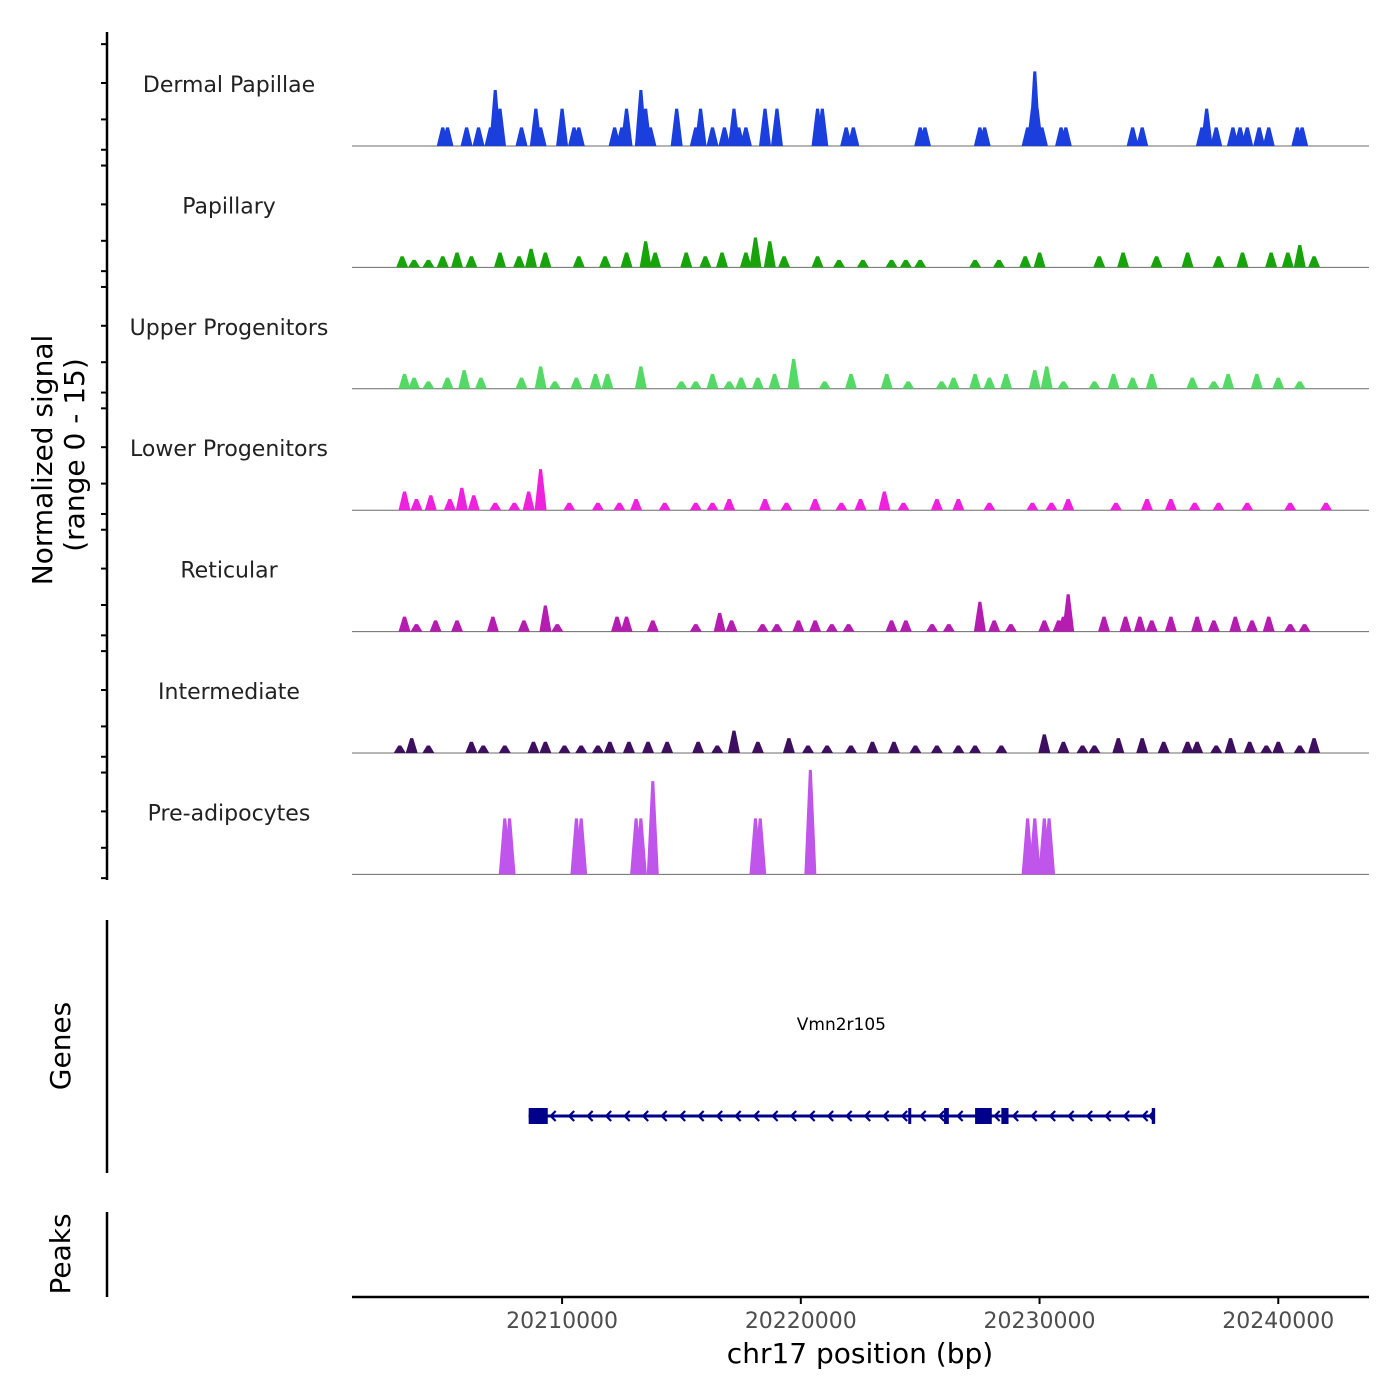  What do you see at coordinates (841, 1025) in the screenshot?
I see `gene-name-label: Vmn2r105` at bounding box center [841, 1025].